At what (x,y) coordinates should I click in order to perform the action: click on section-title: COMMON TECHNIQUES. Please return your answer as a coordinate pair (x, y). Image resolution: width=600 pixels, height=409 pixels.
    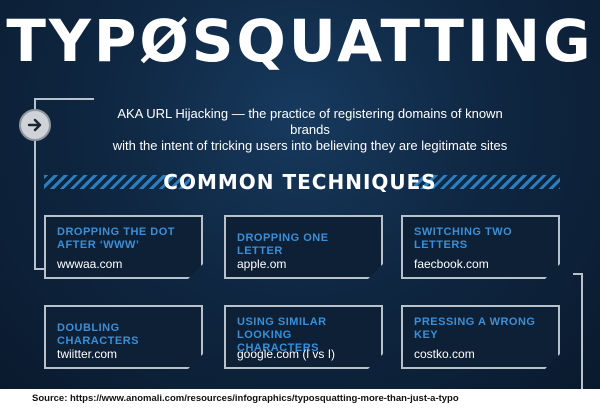
    Looking at the image, I should click on (300, 182).